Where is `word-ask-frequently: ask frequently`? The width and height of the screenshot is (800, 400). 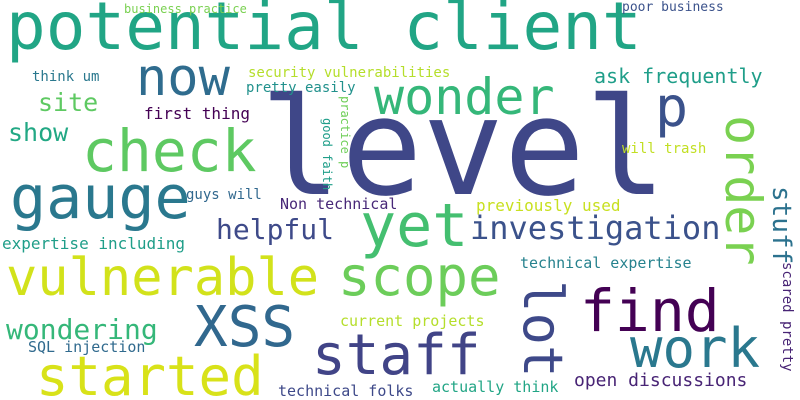
word-ask-frequently: ask frequently is located at coordinates (678, 76).